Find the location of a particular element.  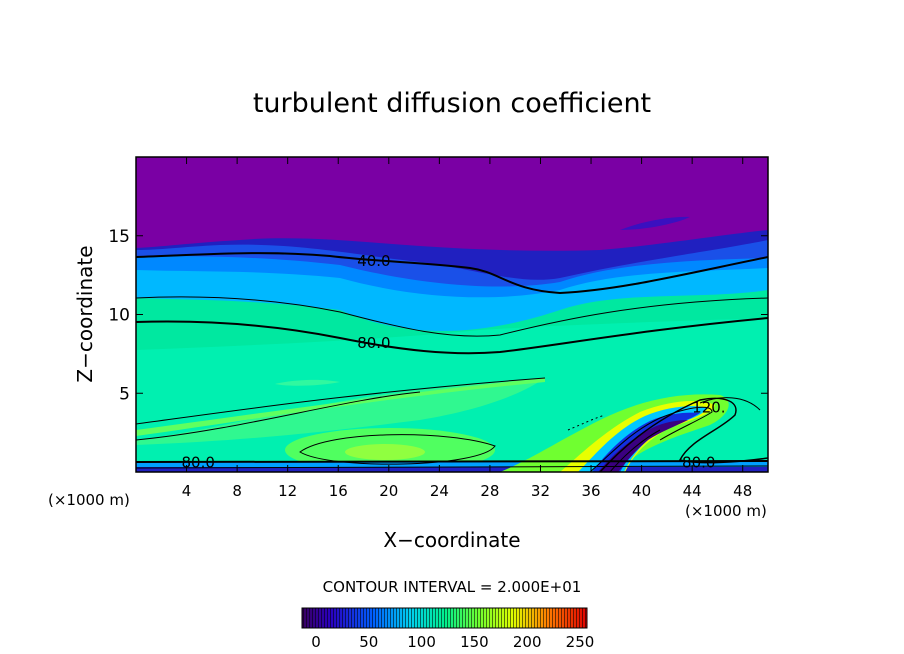

x-axis-label: X−coordinate is located at coordinates (451, 540).